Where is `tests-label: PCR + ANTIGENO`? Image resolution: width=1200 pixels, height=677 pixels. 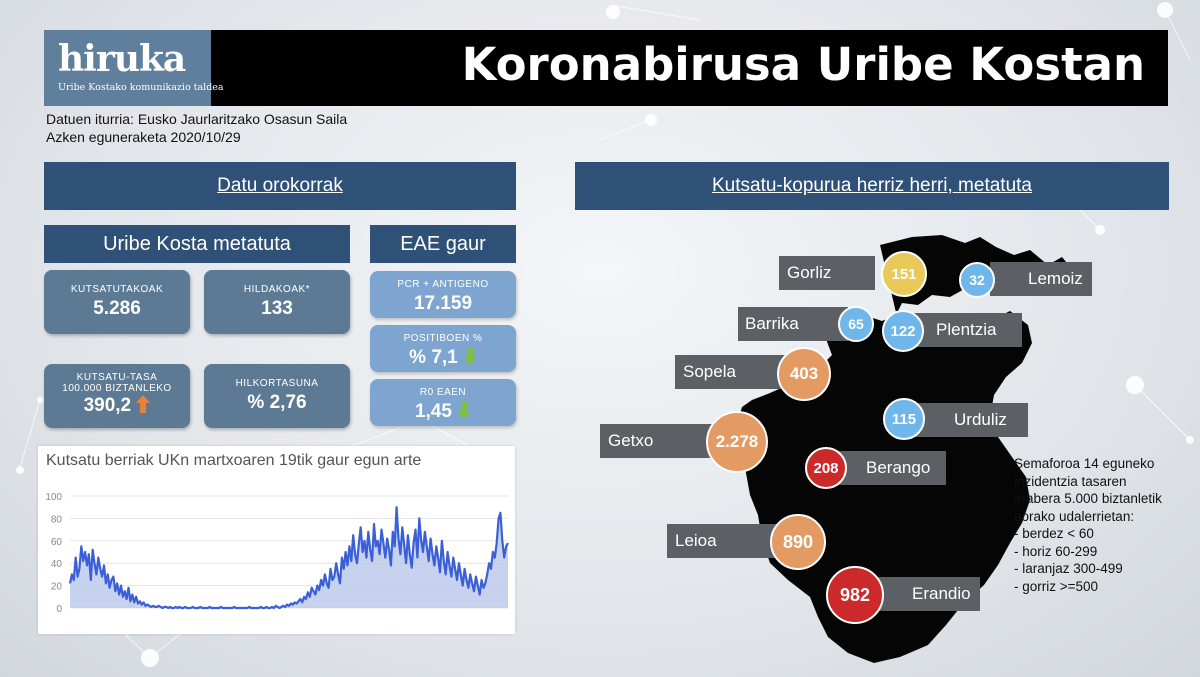 tests-label: PCR + ANTIGENO is located at coordinates (443, 284).